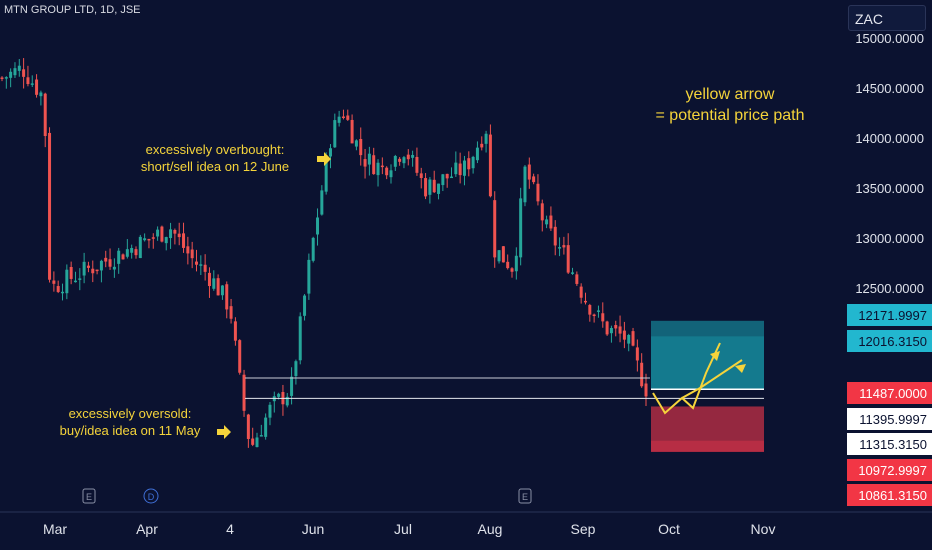 The image size is (932, 550). Describe the element at coordinates (707, 429) in the screenshot. I see `stop-zone` at that location.